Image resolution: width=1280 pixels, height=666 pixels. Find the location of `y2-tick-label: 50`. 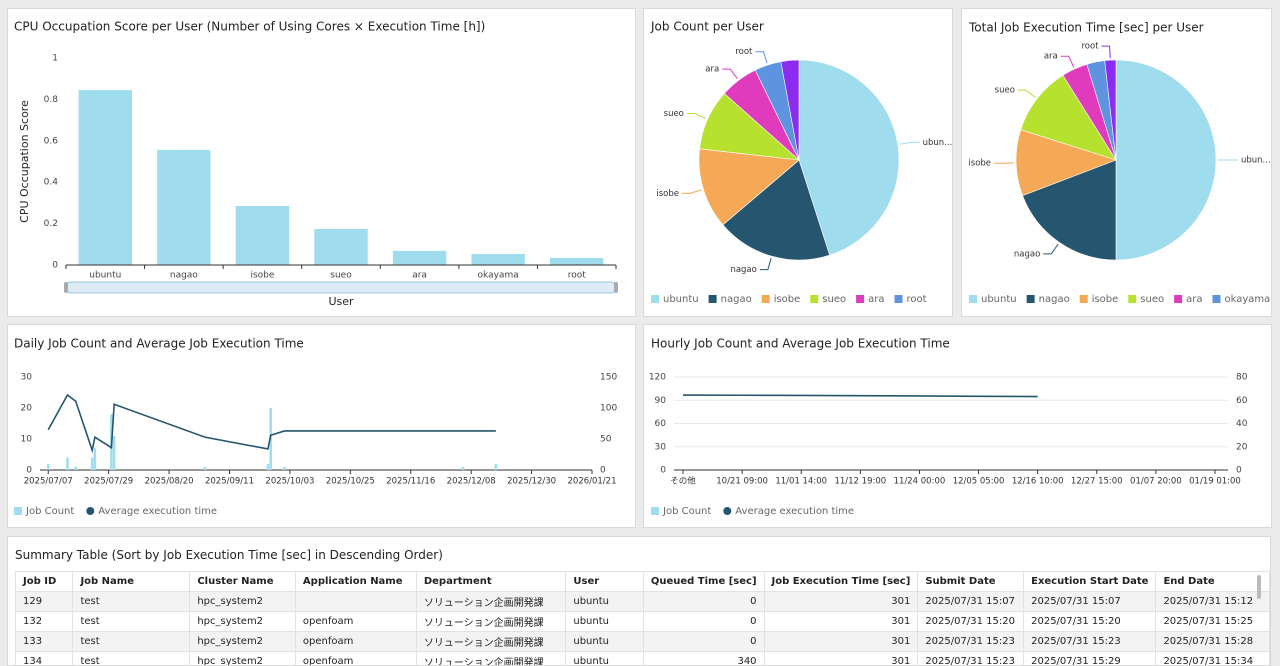

y2-tick-label: 50 is located at coordinates (606, 440).